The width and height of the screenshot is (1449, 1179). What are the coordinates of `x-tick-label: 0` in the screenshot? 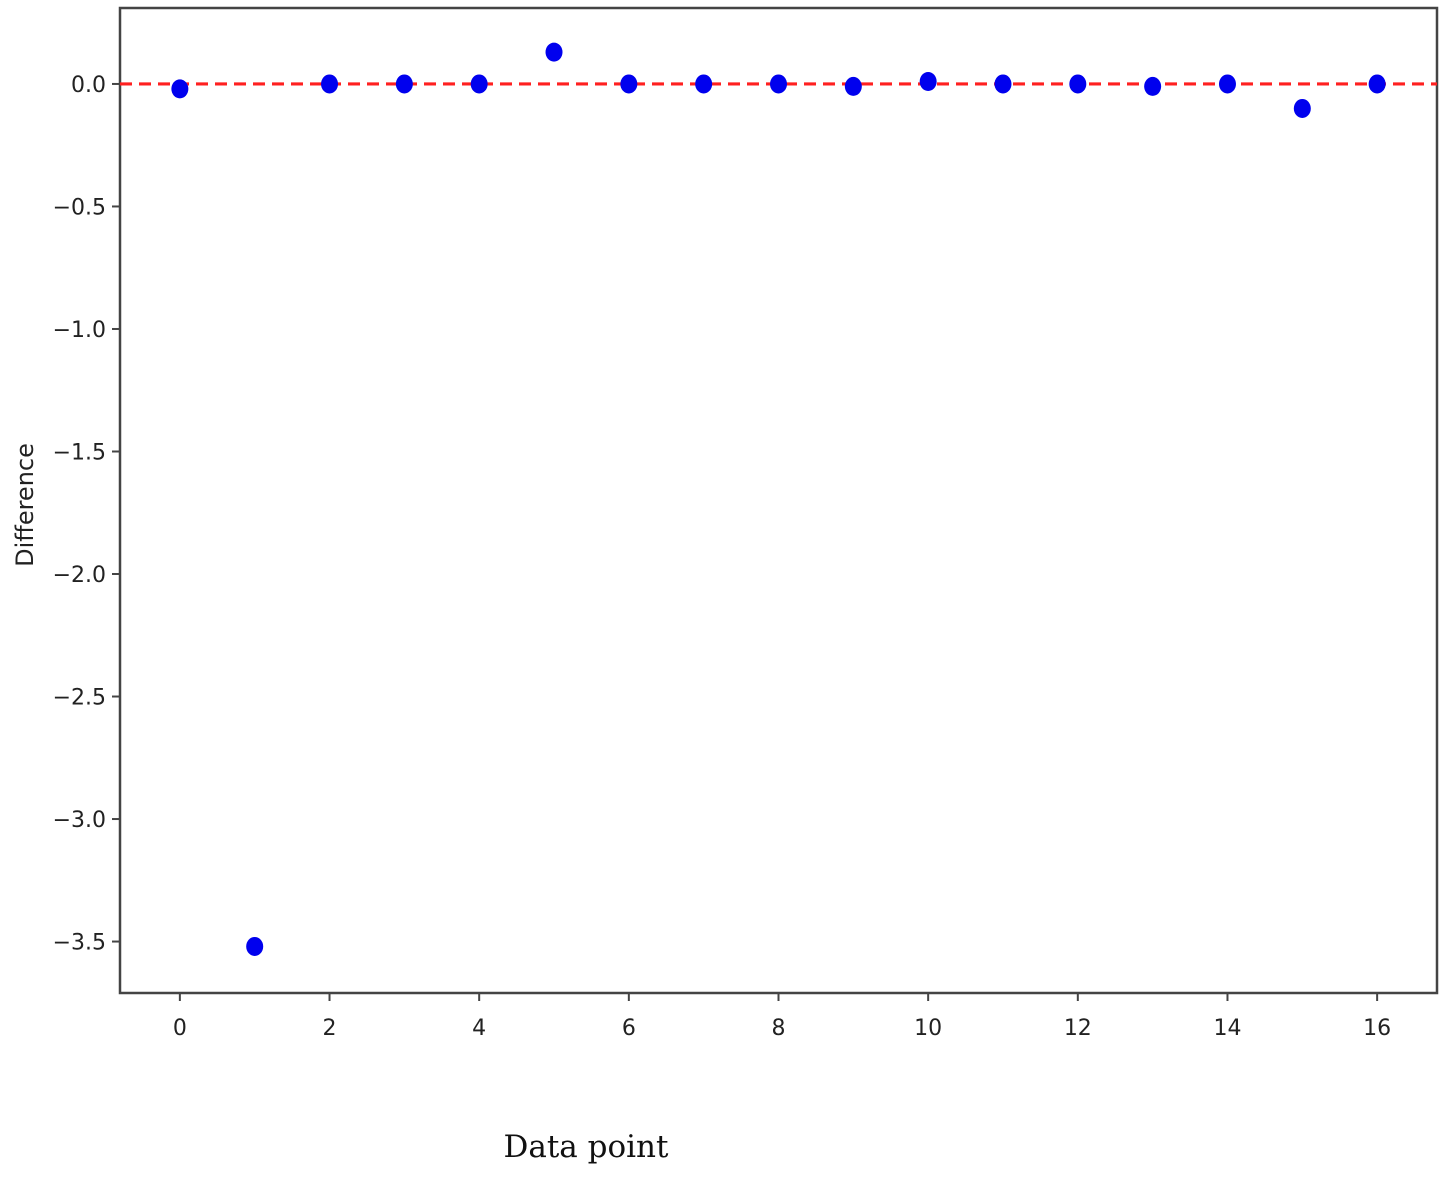 It's located at (180, 1028).